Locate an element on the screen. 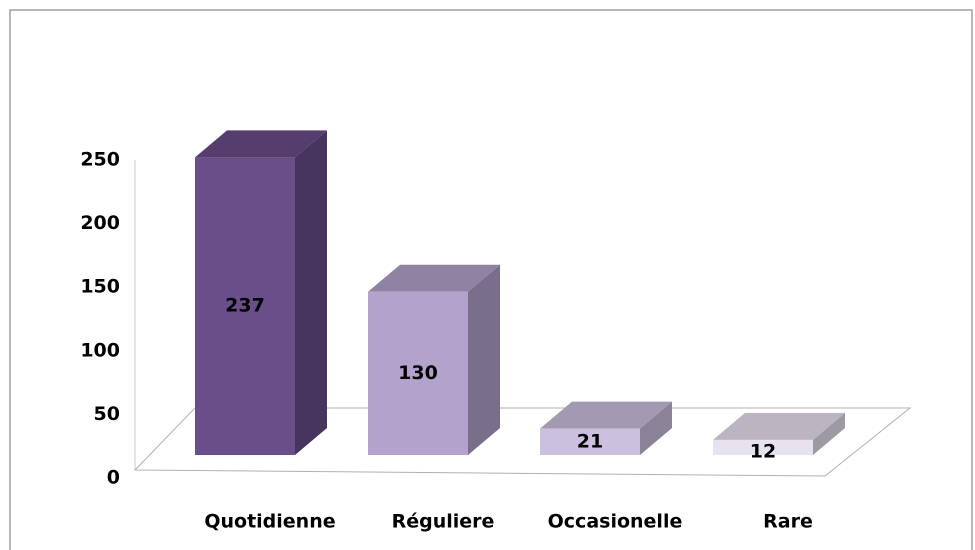 Image resolution: width=975 pixels, height=550 pixels. y-tick-label: 250 is located at coordinates (100, 160).